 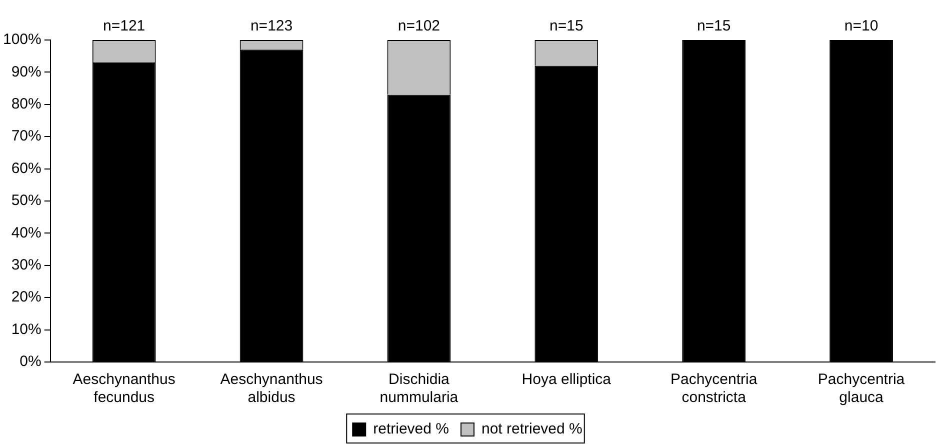 I want to click on x-tick-label: Aeschynanthus albidus, so click(x=271, y=388).